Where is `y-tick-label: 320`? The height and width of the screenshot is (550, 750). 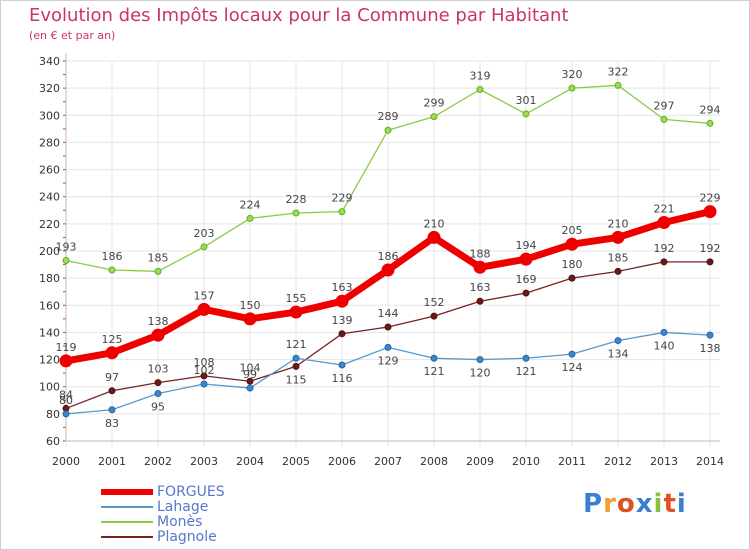
y-tick-label: 320 is located at coordinates (49, 88).